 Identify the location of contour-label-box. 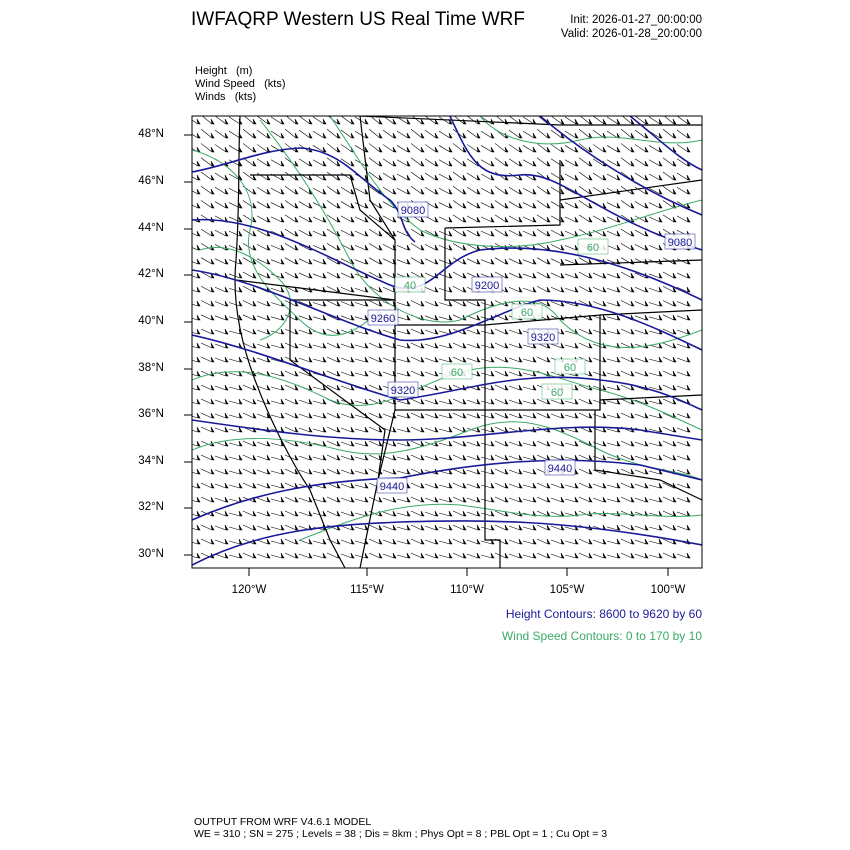
(570, 366).